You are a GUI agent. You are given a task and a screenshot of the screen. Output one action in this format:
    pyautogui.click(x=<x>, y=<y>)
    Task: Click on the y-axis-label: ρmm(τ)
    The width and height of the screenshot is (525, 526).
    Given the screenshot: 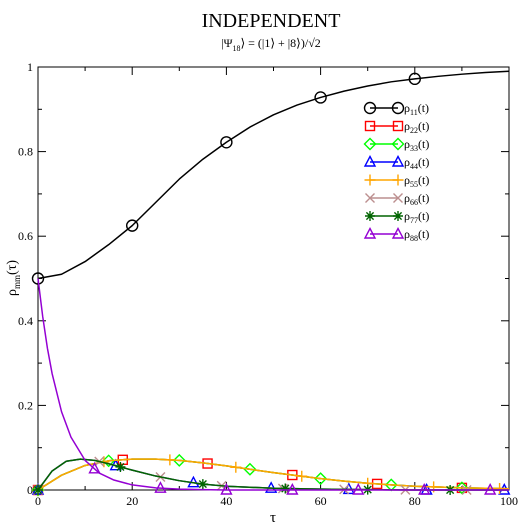 What is the action you would take?
    pyautogui.click(x=13, y=278)
    